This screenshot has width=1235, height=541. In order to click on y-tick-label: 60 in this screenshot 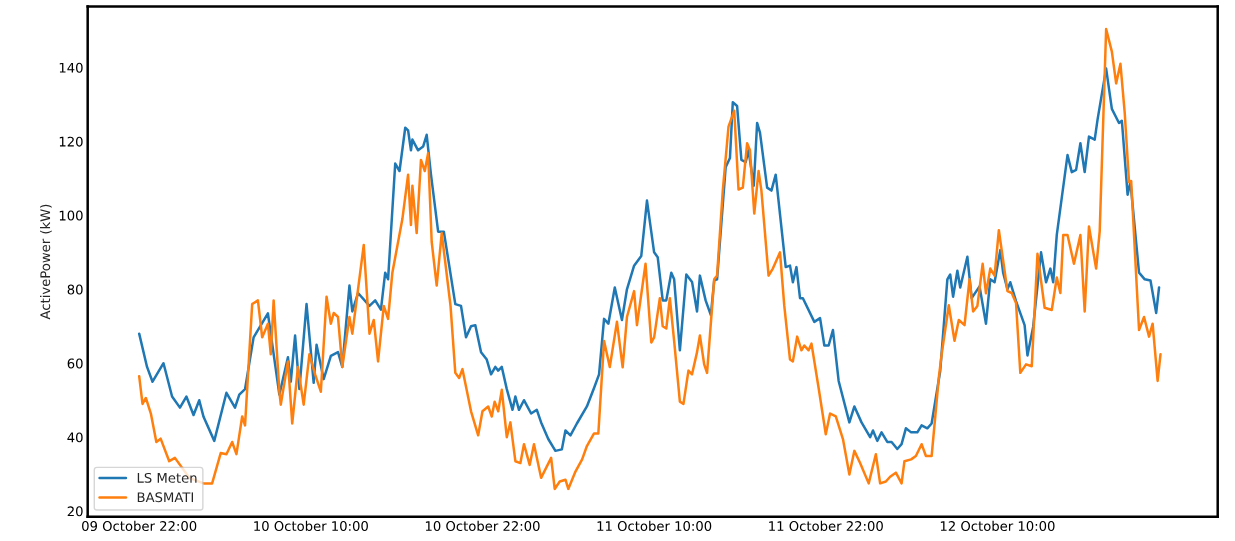, I will do `click(75, 363)`.